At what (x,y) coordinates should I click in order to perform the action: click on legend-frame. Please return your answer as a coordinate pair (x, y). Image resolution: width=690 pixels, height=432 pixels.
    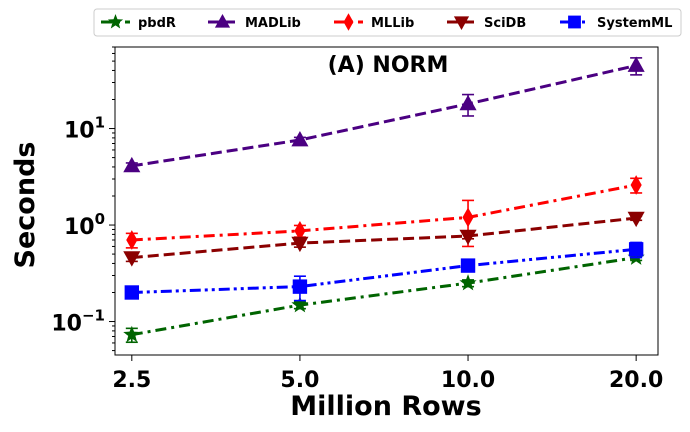
    Looking at the image, I should click on (387, 22).